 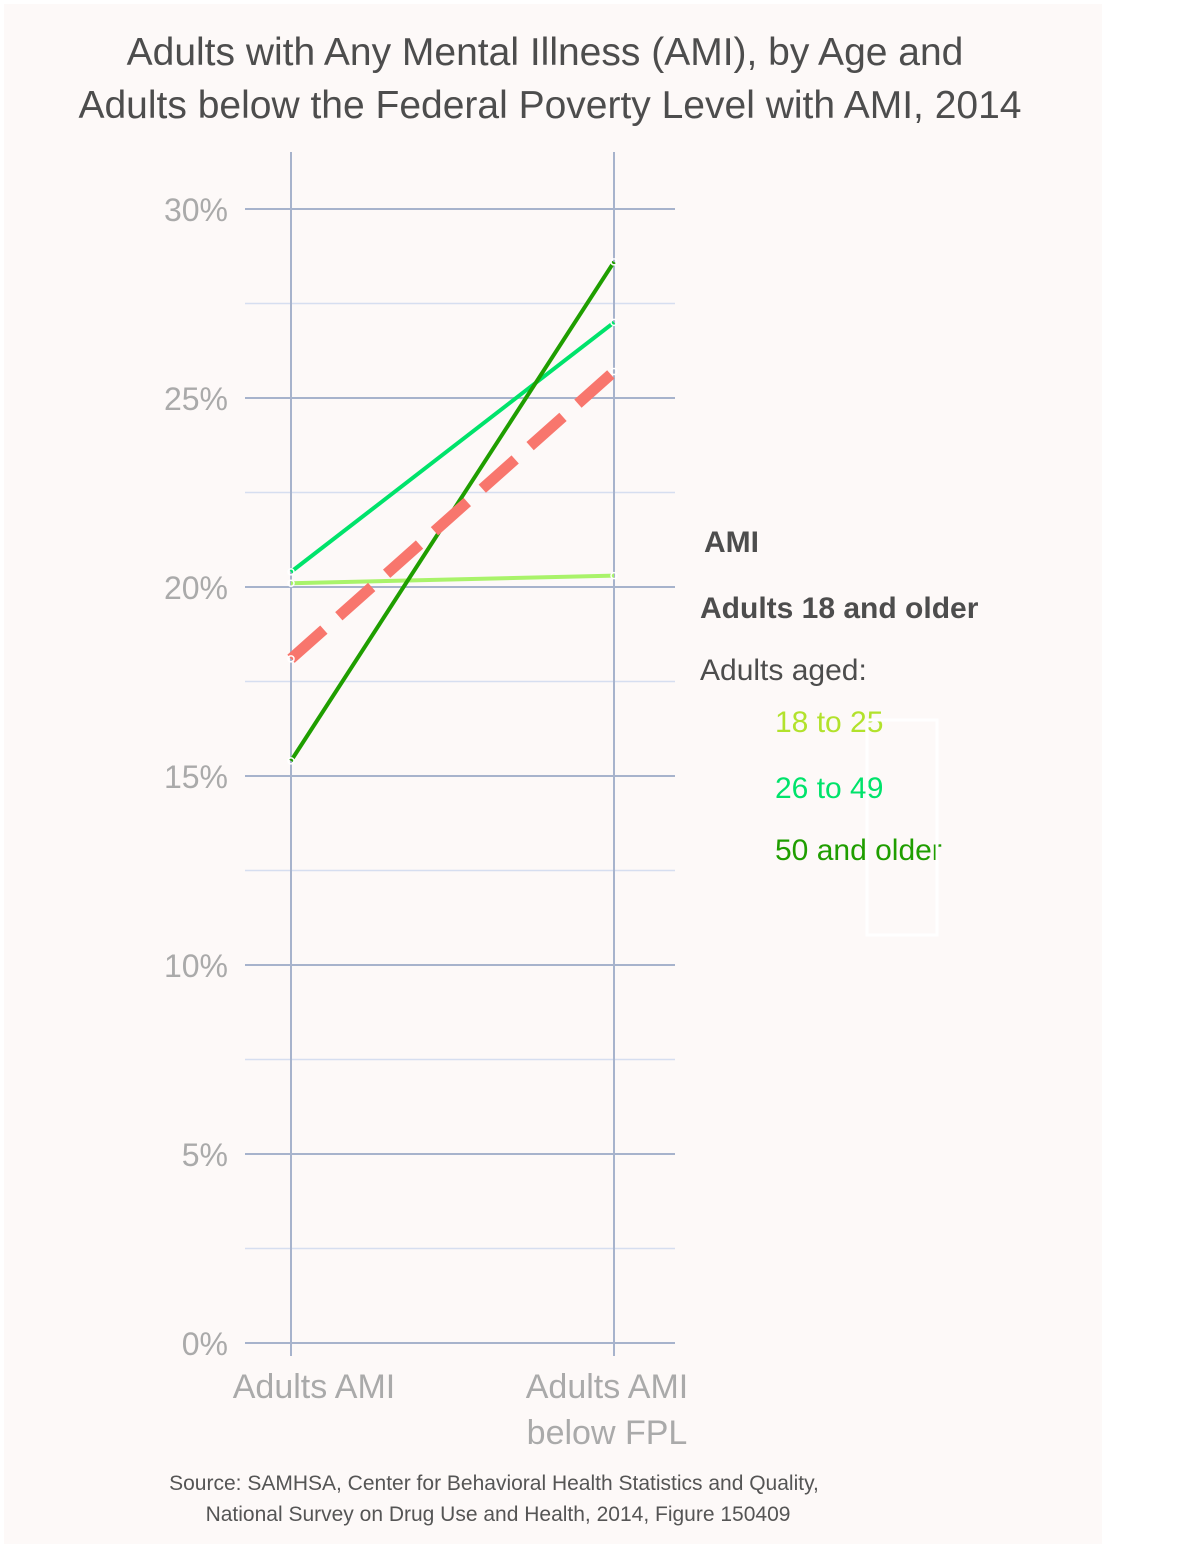 I want to click on series-lines, so click(x=452, y=511).